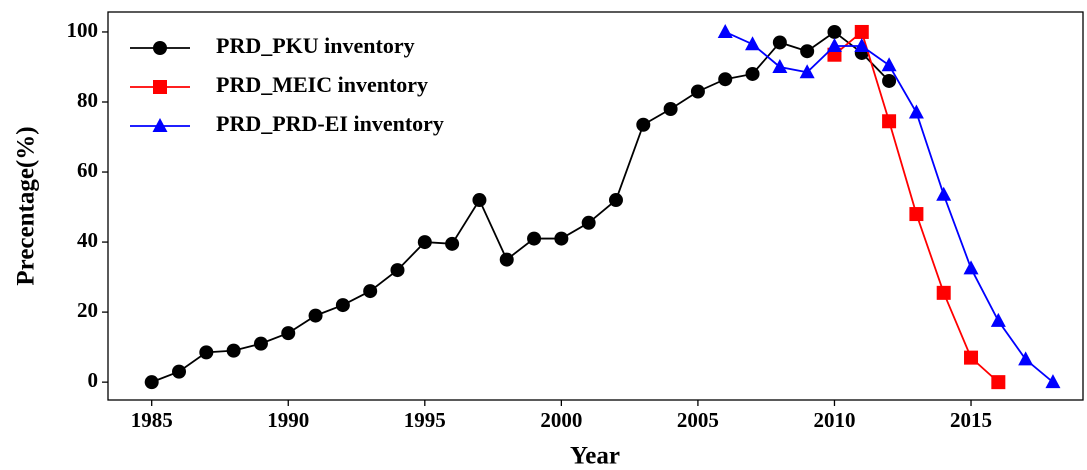 This screenshot has width=1087, height=470. What do you see at coordinates (330, 123) in the screenshot?
I see `legend-label: PRD_PRD-EI inventory` at bounding box center [330, 123].